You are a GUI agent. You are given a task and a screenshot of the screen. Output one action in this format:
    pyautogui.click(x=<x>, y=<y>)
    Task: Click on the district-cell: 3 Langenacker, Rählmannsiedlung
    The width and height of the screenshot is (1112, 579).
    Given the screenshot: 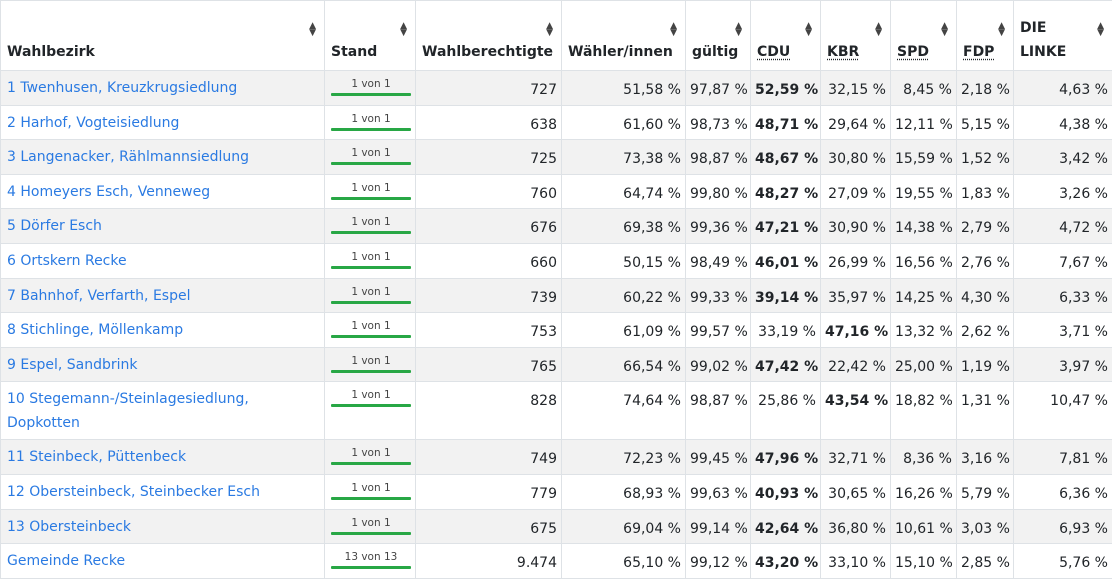 What is the action you would take?
    pyautogui.click(x=163, y=157)
    